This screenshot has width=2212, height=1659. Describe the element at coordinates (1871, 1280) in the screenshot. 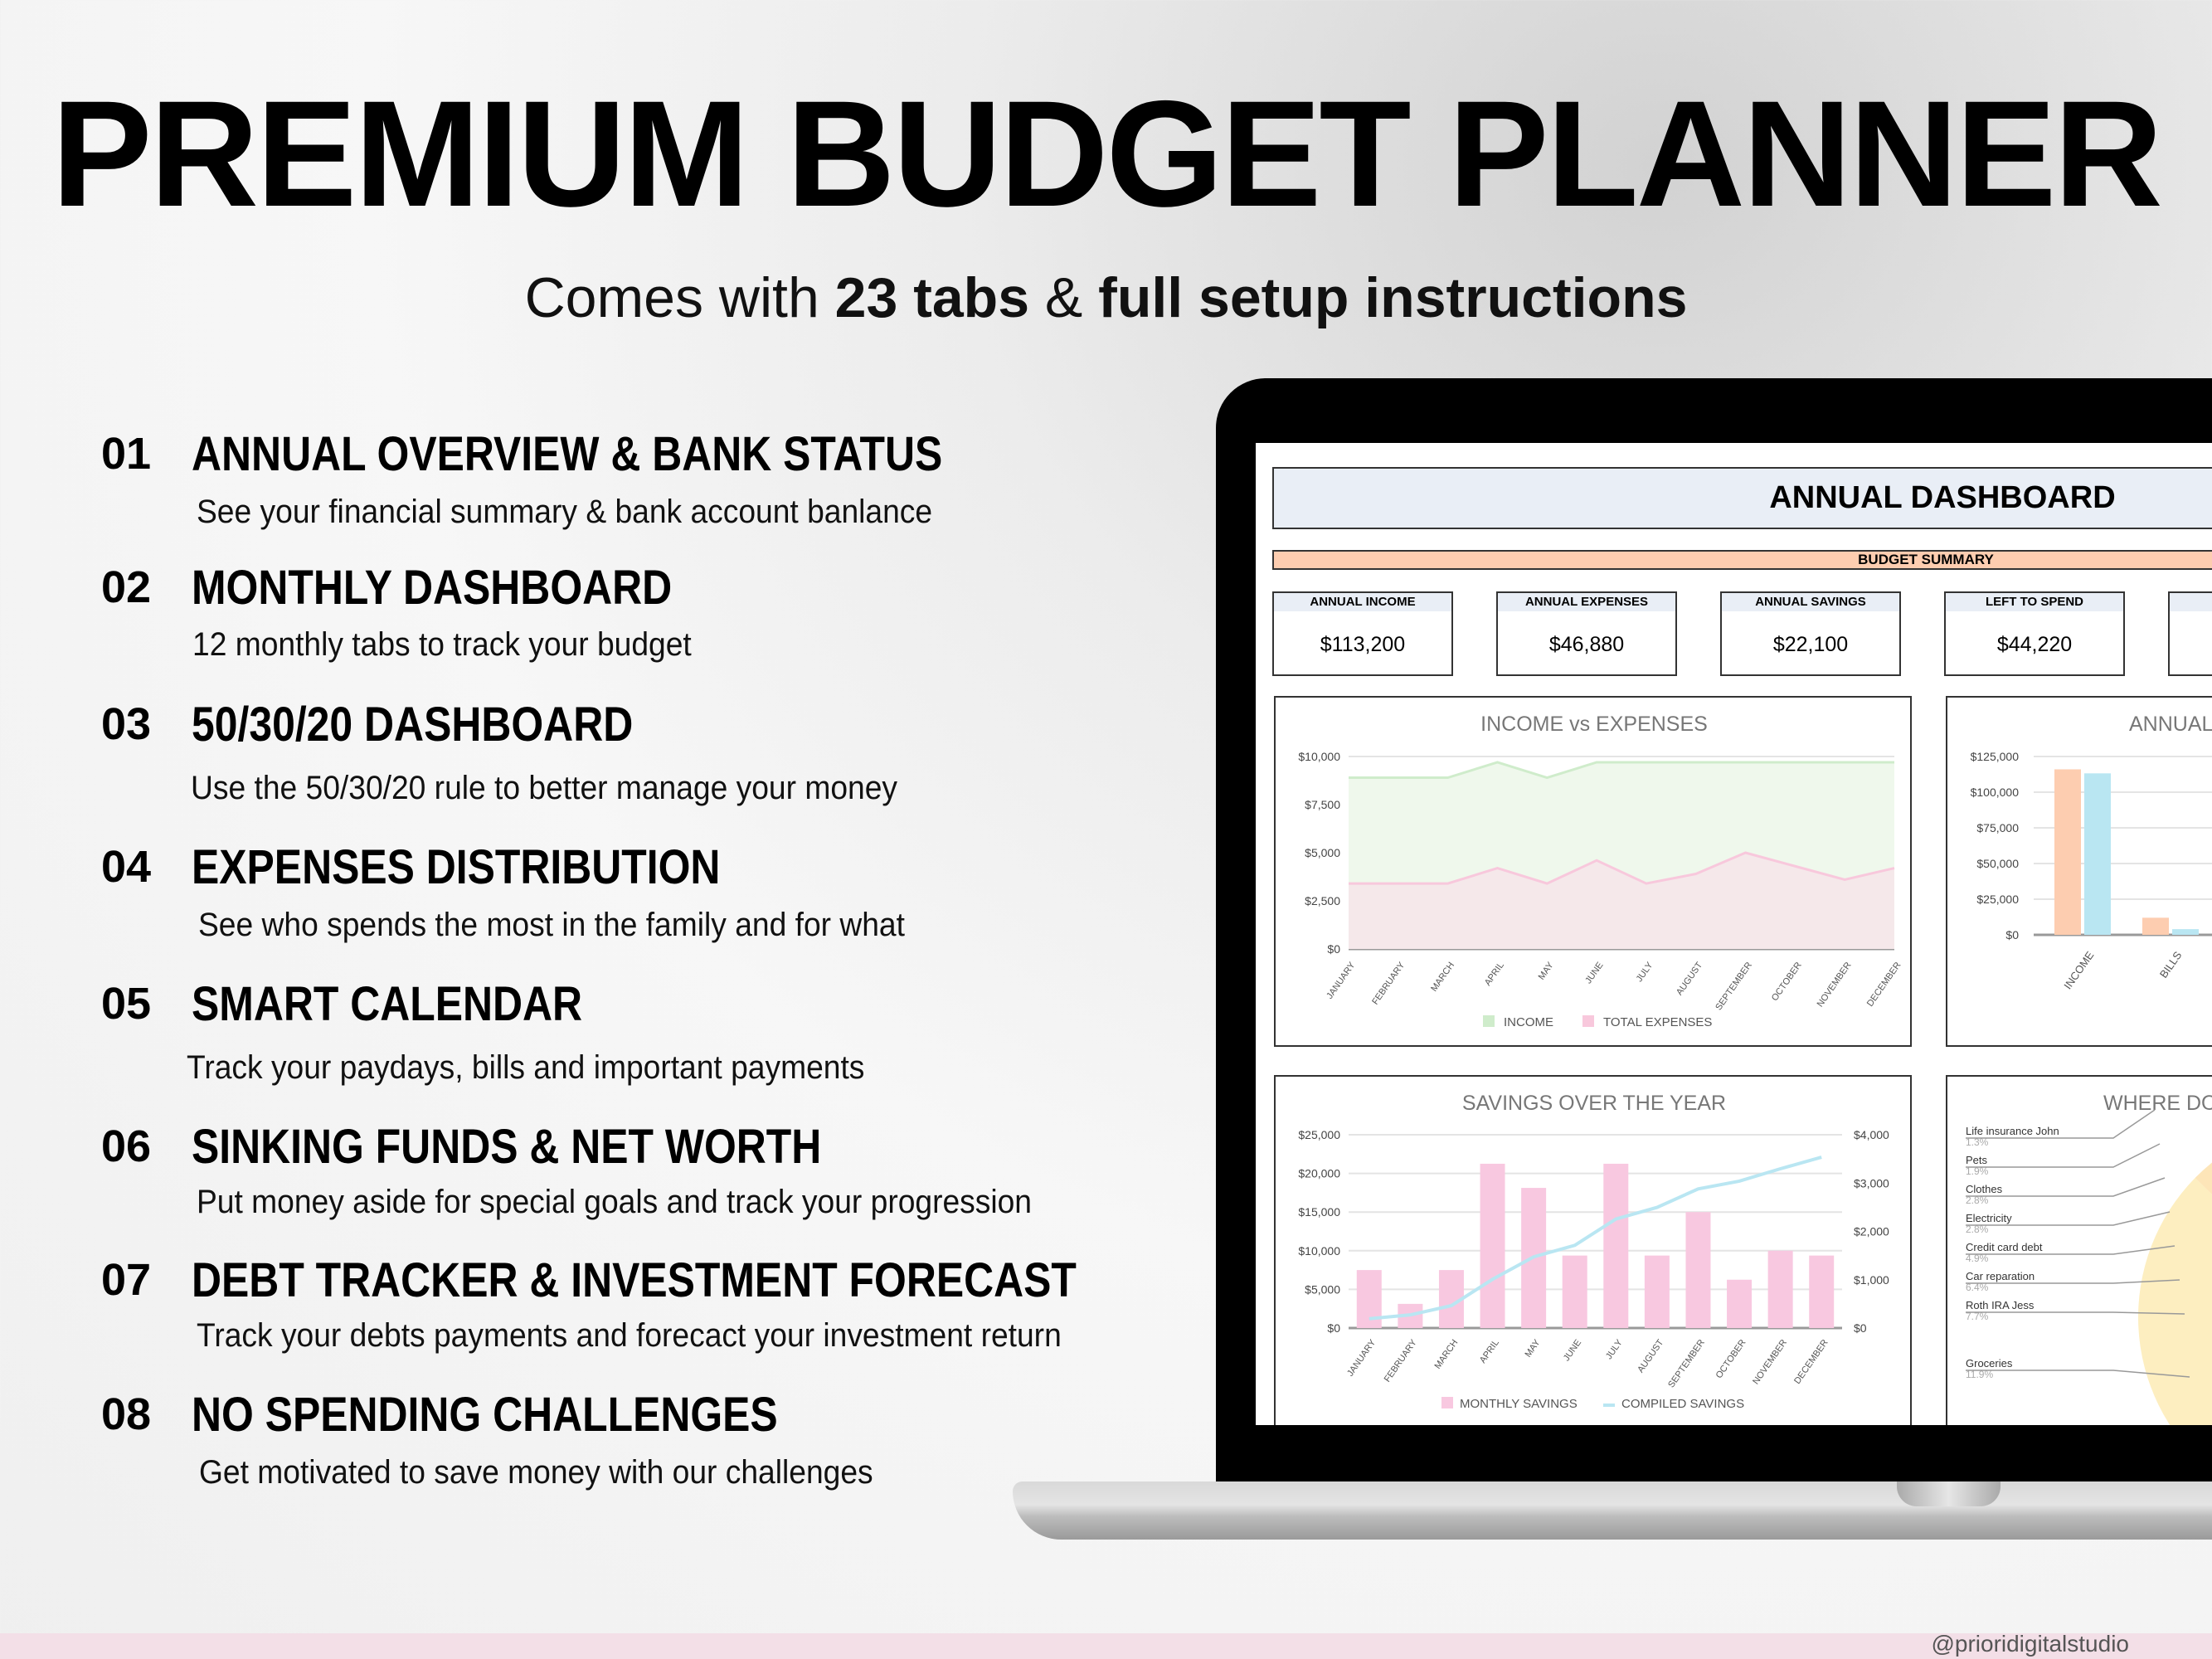

I see `y-tick-label: $1,000` at that location.